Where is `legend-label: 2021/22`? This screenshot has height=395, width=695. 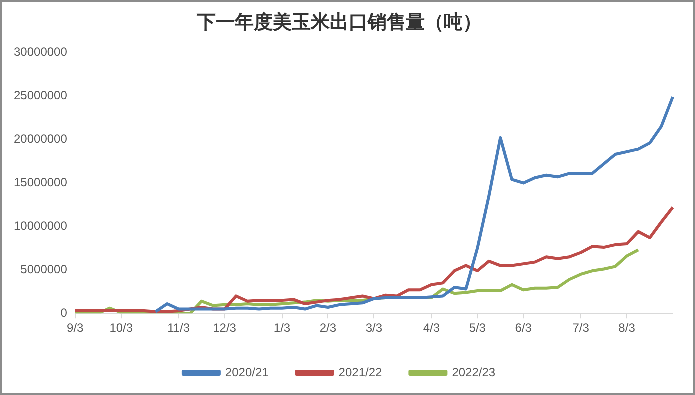
legend-label: 2021/22 is located at coordinates (360, 372).